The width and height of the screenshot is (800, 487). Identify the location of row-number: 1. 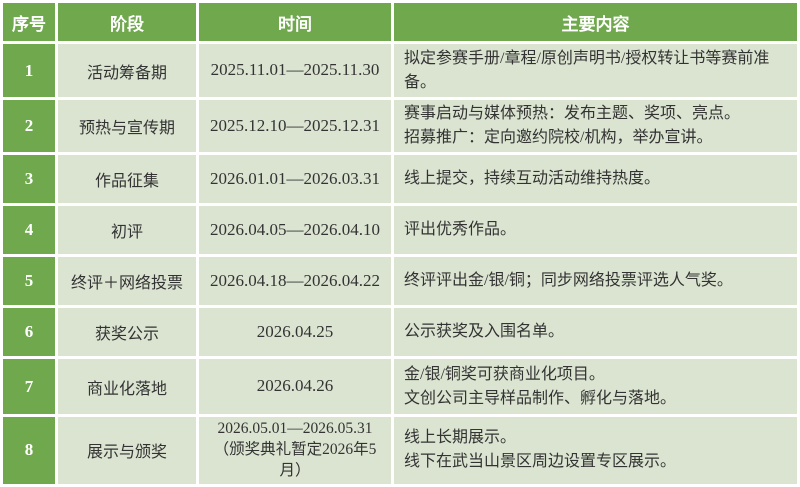
(29, 70).